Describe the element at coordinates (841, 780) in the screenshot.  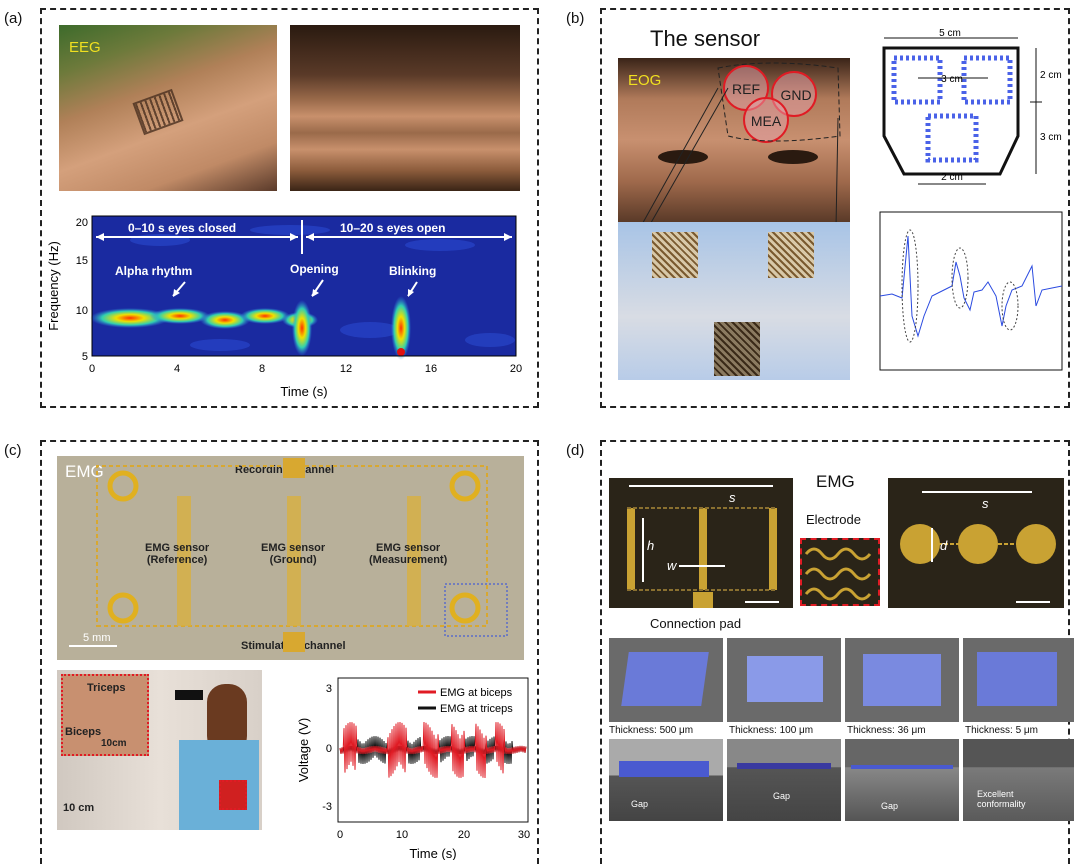
I see `sem-bottom-row: Gap Gap Gap Excellent conformality` at that location.